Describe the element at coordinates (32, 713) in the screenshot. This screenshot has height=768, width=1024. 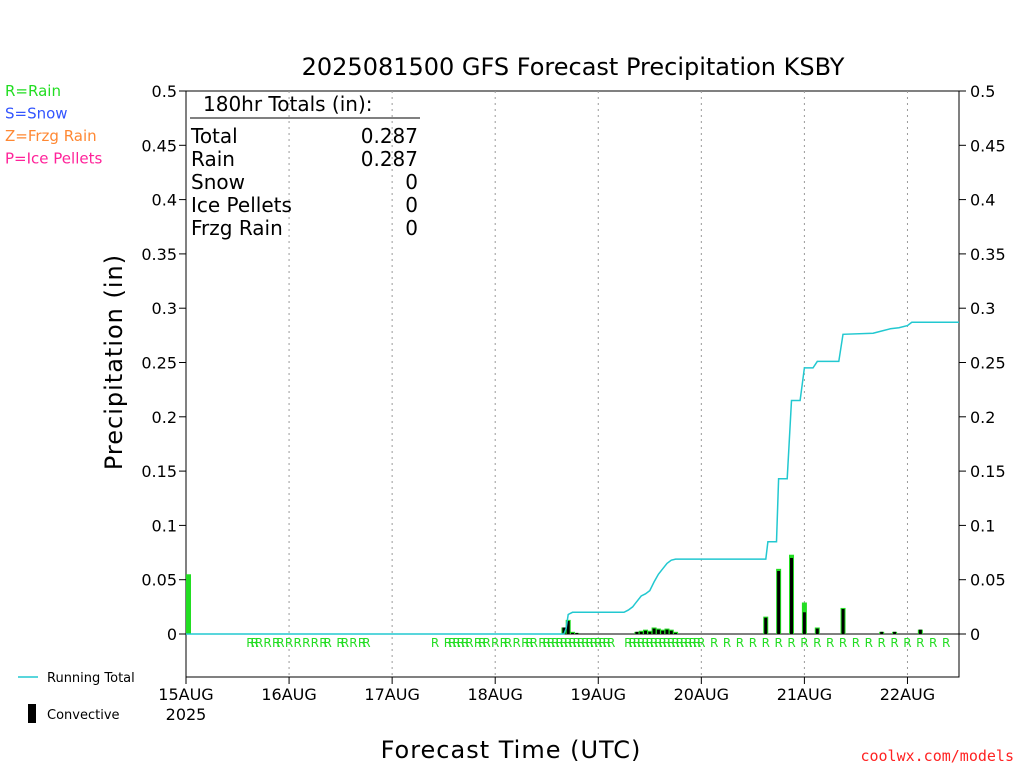
I see `convective-legend-swatch` at that location.